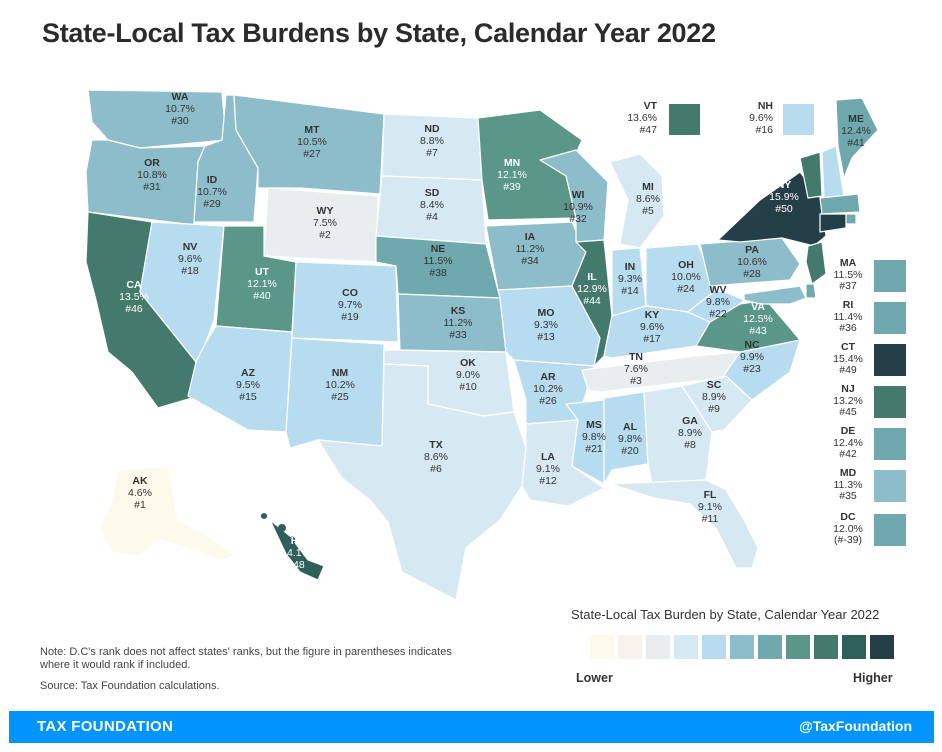 Image resolution: width=942 pixels, height=752 pixels. I want to click on state-ct, so click(833, 223).